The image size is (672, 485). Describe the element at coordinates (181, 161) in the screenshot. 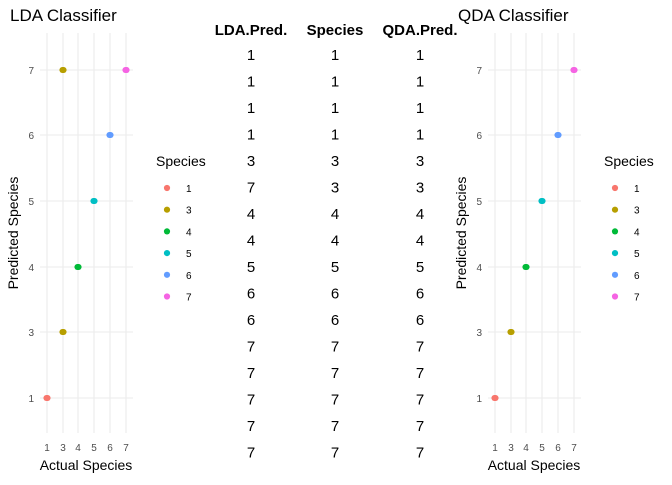

I see `lda-legend-title: Species` at that location.